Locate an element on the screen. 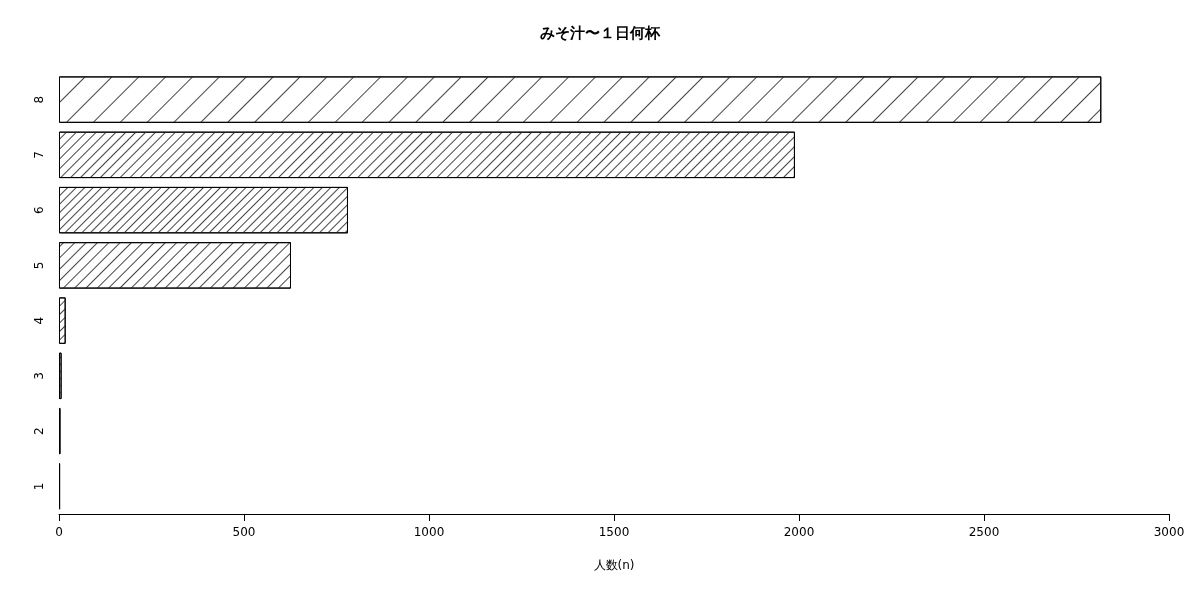 Image resolution: width=1200 pixels, height=600 pixels. x-tick-label: 1000 is located at coordinates (429, 532).